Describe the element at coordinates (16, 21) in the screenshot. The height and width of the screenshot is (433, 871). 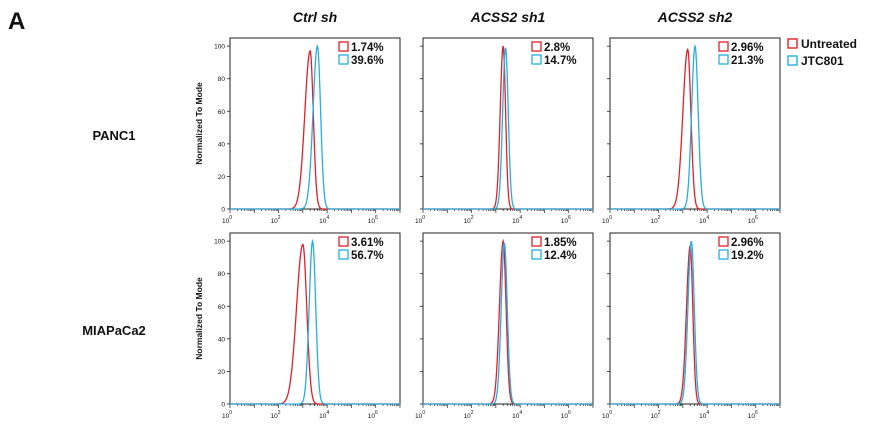
I see `panel-letter: A` at that location.